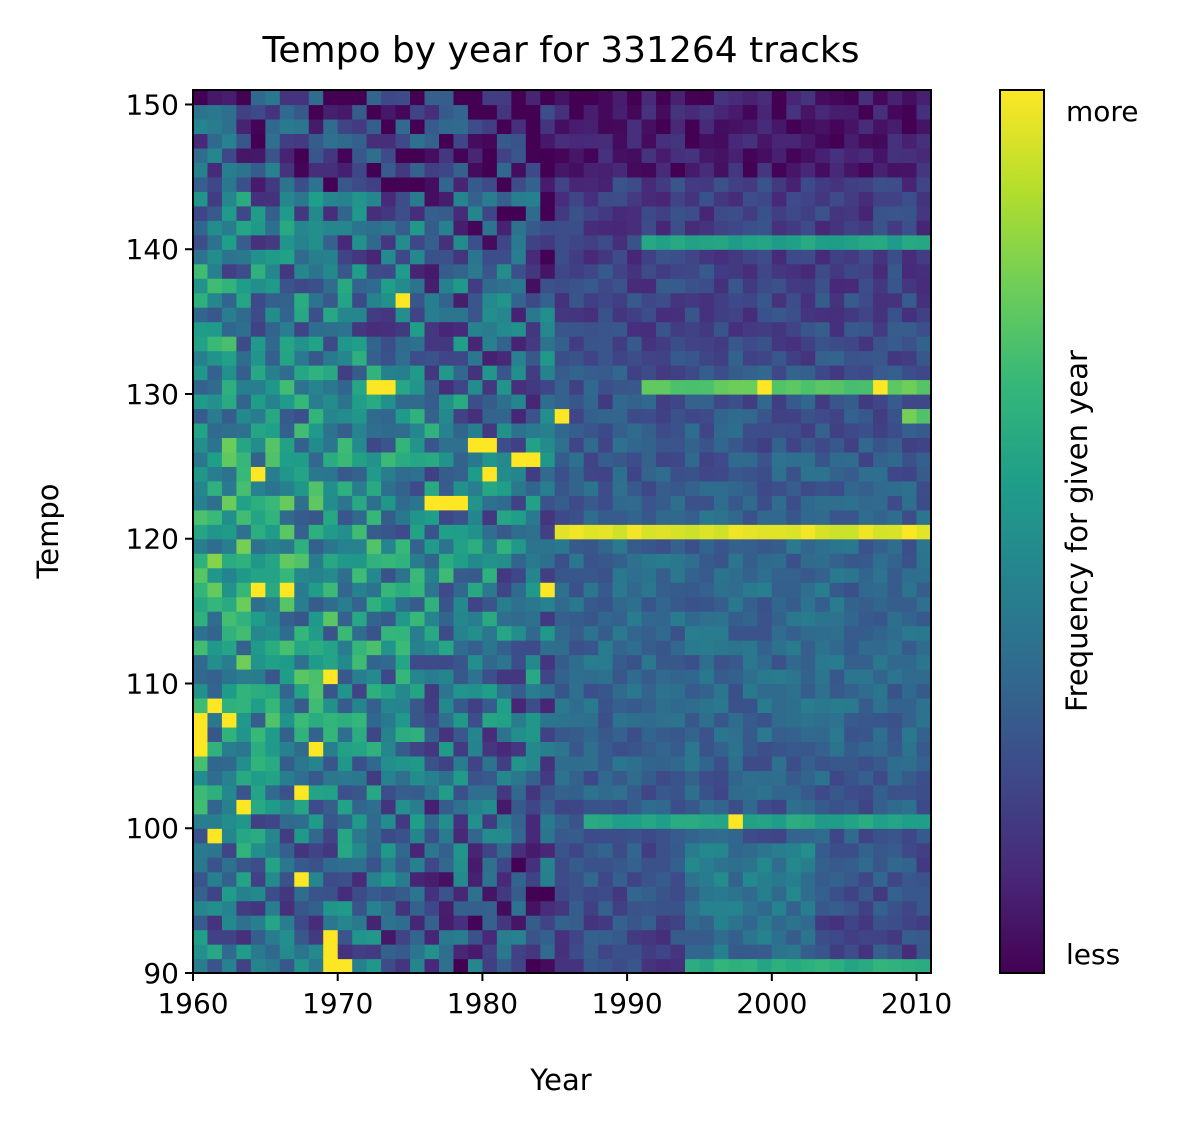 The image size is (1200, 1129). I want to click on y-tick-label: 150, so click(152, 104).